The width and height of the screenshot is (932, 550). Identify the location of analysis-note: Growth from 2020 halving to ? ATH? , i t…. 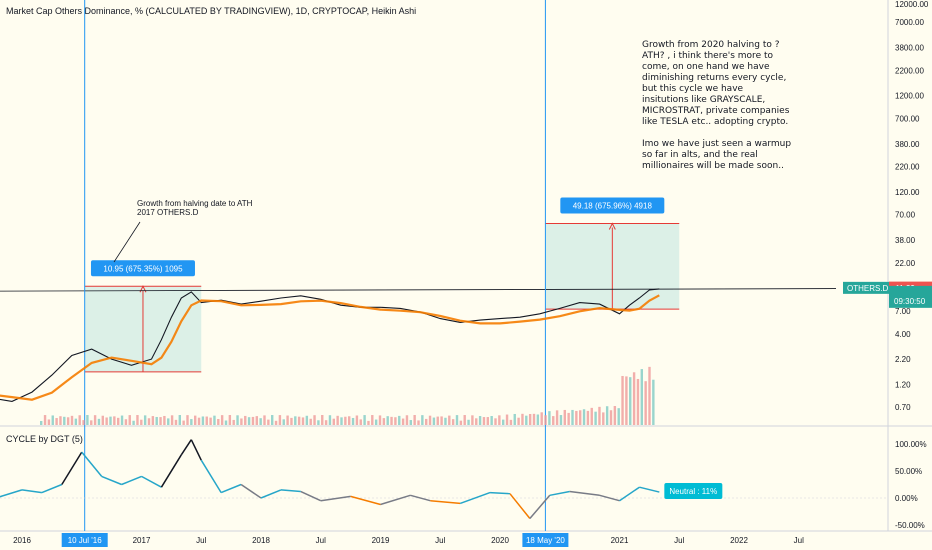
(717, 105).